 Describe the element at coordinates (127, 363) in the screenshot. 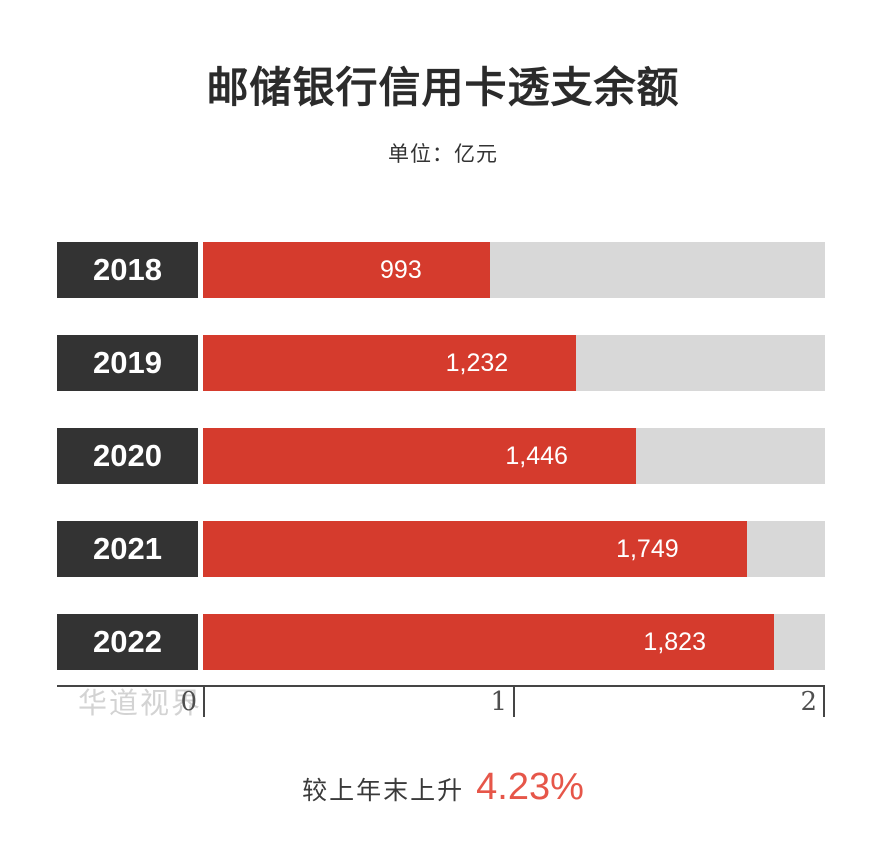

I see `year-label: 2019` at that location.